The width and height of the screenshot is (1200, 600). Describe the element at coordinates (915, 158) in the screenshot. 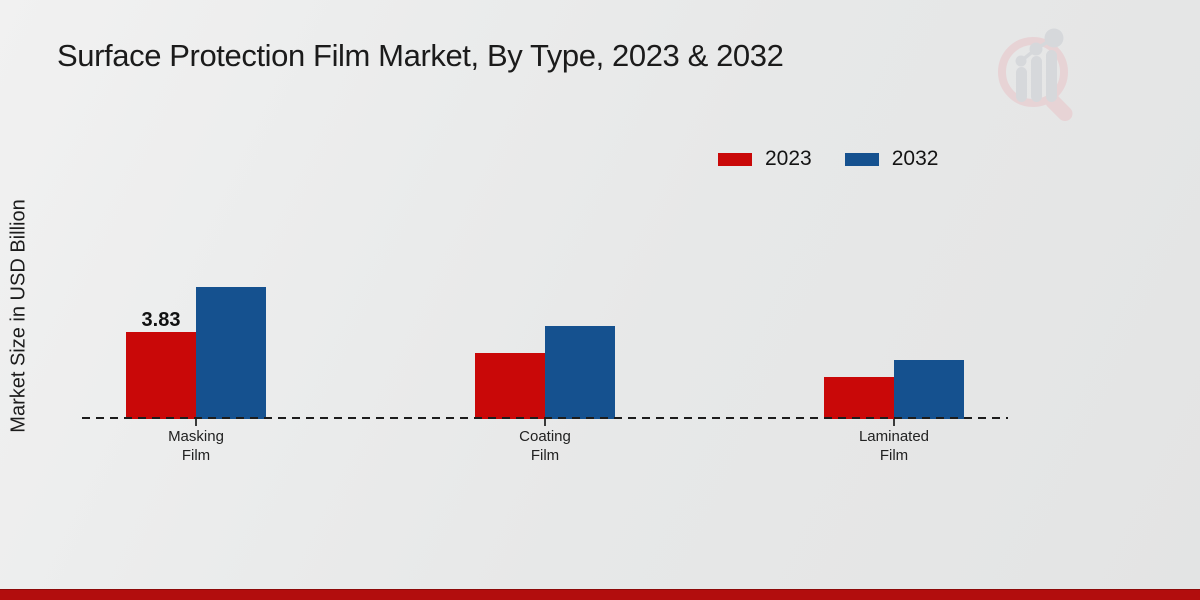

I see `legend-label-2032: 2032` at that location.